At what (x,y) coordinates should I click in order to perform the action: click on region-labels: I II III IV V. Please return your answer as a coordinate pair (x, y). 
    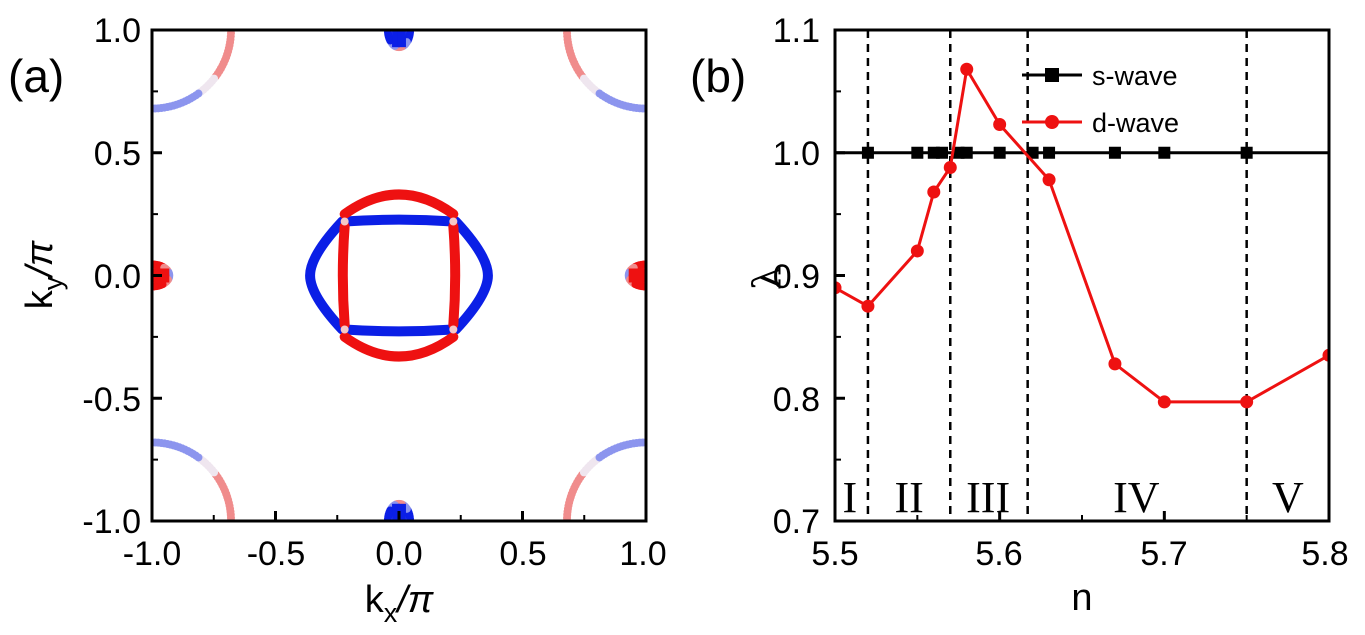
    Looking at the image, I should click on (1072, 497).